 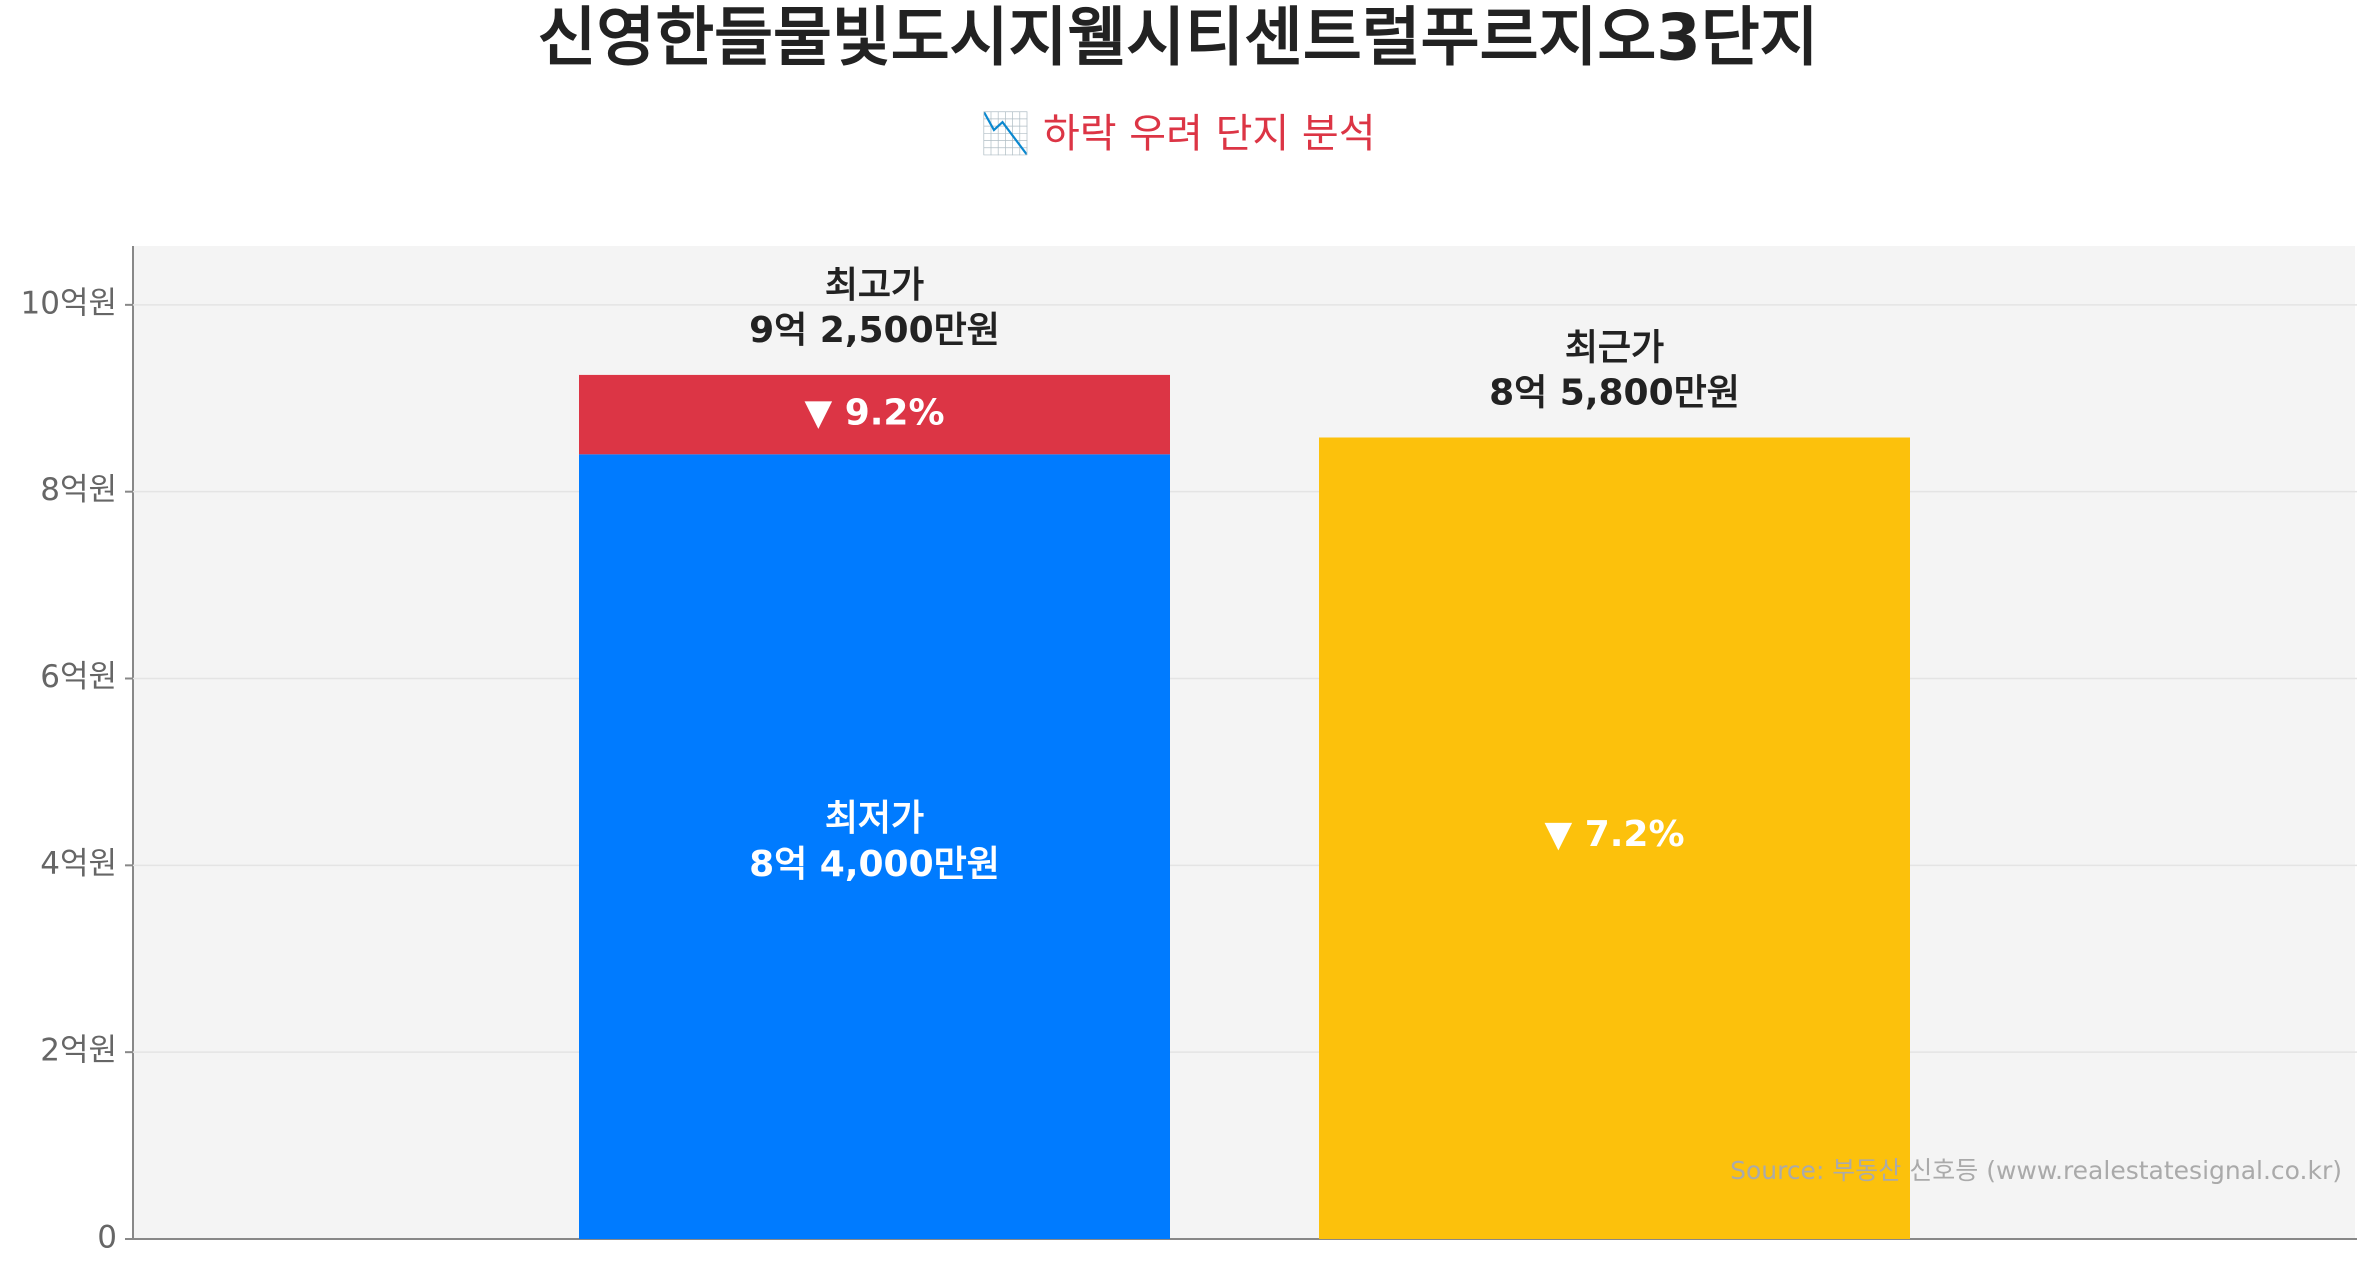 I want to click on drop-label: ▼ 7.2%, so click(x=1614, y=834).